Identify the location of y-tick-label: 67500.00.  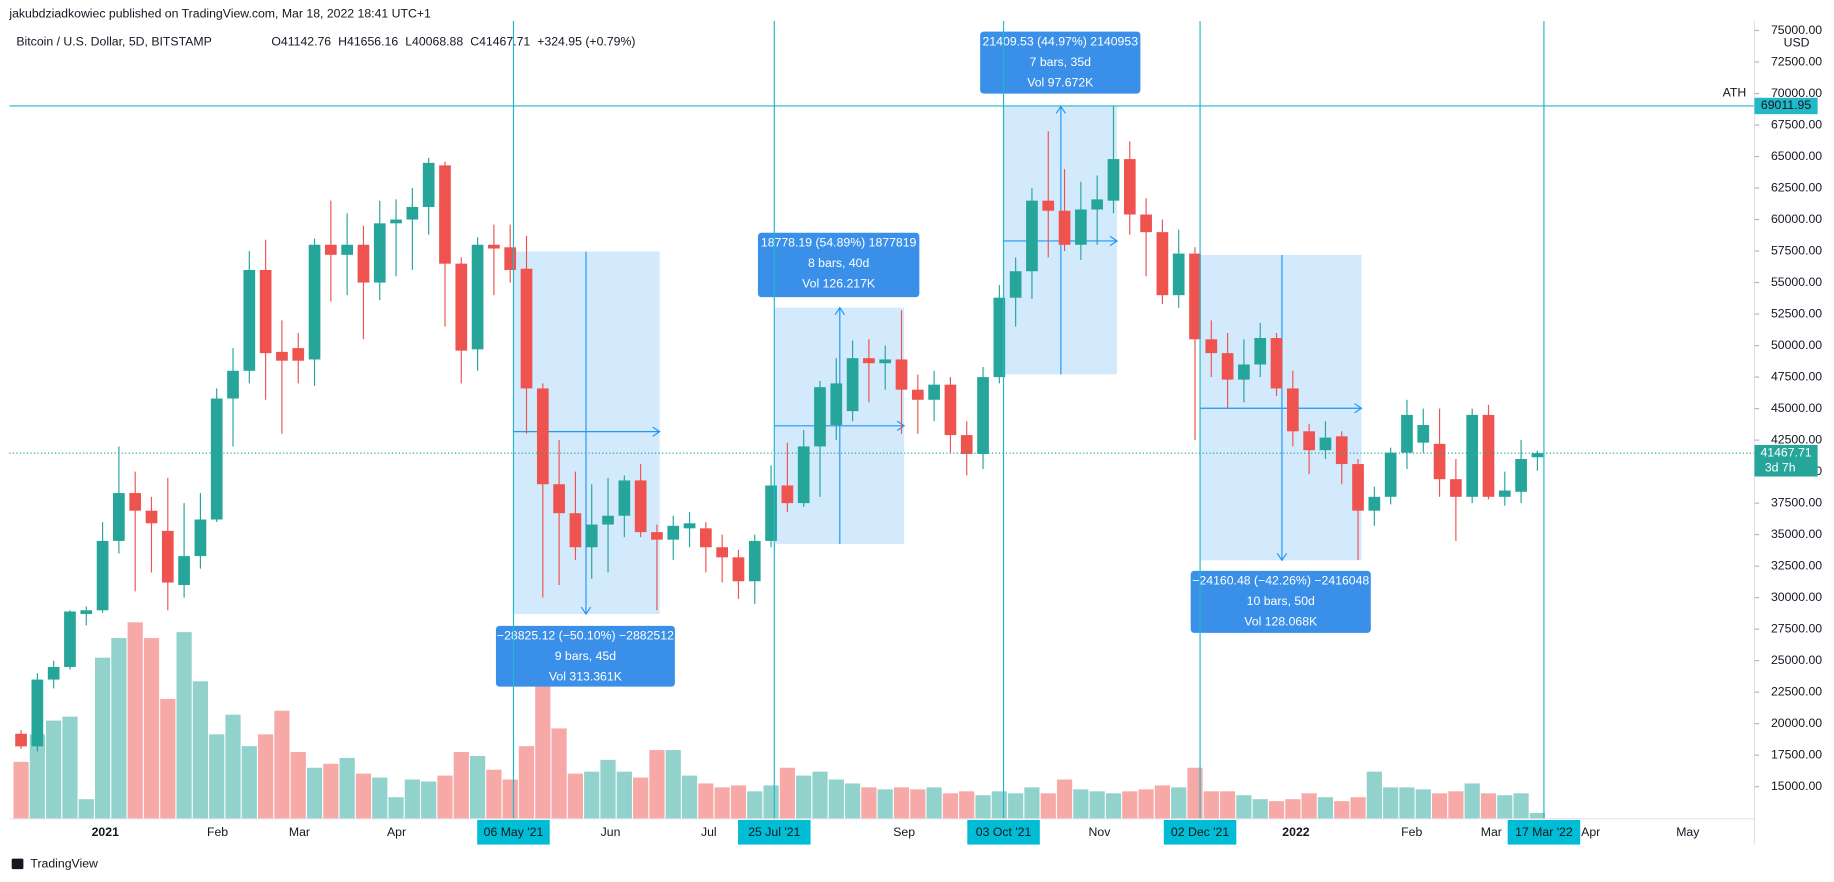
(1796, 124).